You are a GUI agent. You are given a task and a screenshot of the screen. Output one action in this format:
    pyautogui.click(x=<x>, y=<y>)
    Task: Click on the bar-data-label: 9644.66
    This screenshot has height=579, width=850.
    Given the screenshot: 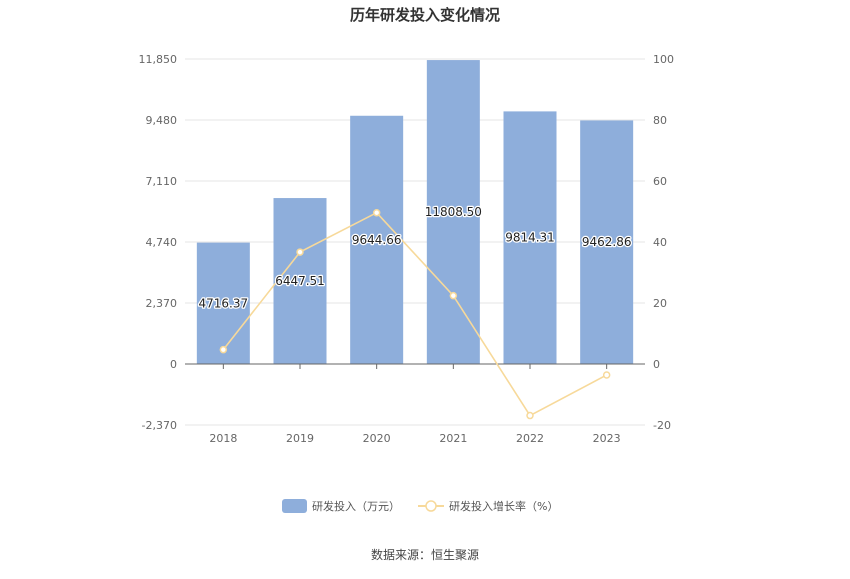 What is the action you would take?
    pyautogui.click(x=377, y=240)
    